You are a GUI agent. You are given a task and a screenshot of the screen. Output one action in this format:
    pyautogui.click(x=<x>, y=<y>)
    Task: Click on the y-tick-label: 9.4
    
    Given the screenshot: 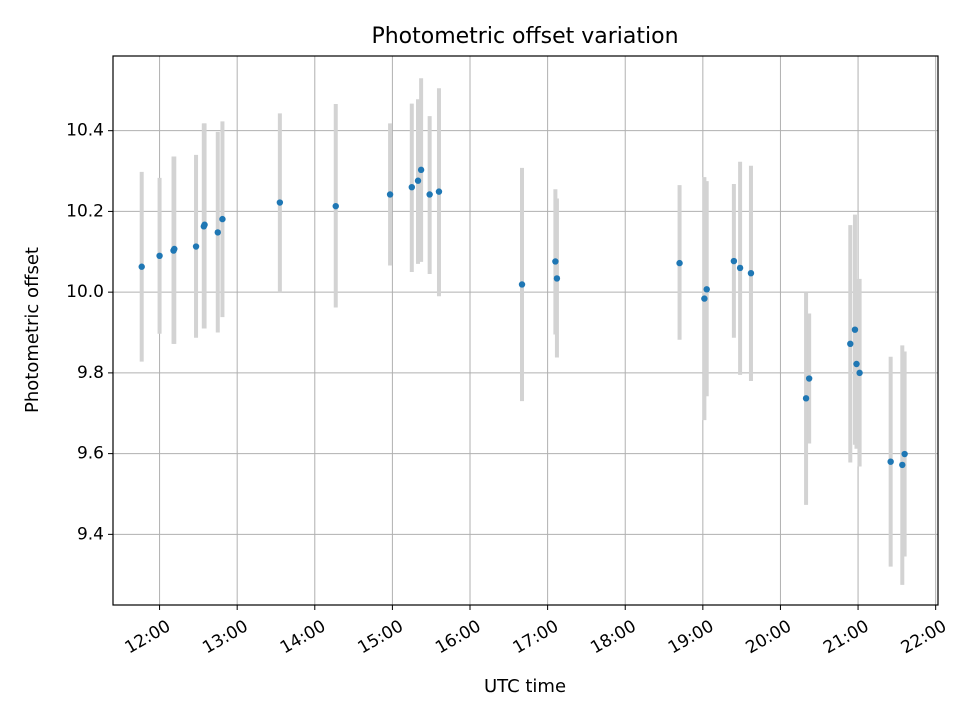 What is the action you would take?
    pyautogui.click(x=90, y=534)
    